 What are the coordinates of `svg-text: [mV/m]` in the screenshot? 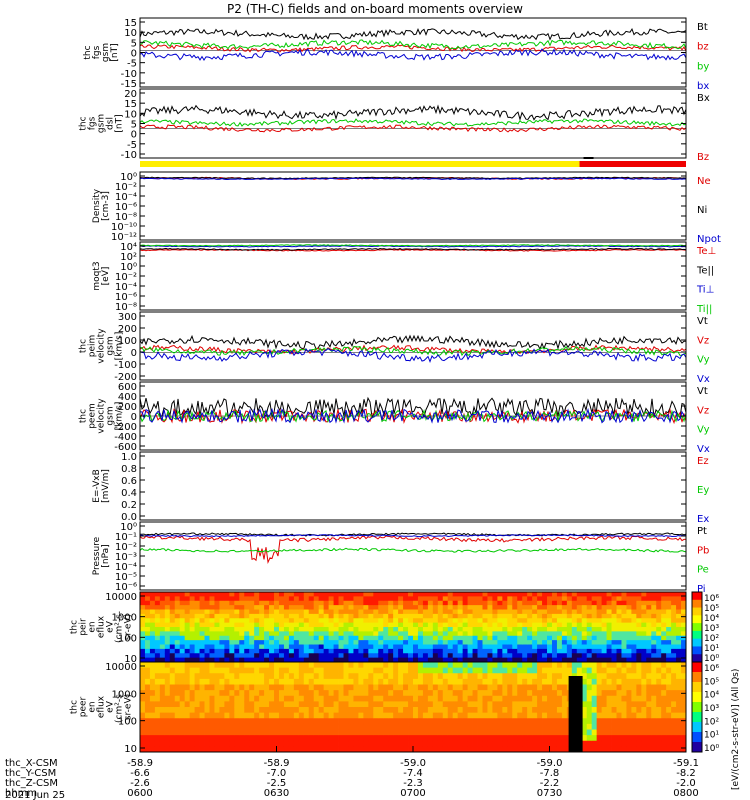 It's located at (106, 486).